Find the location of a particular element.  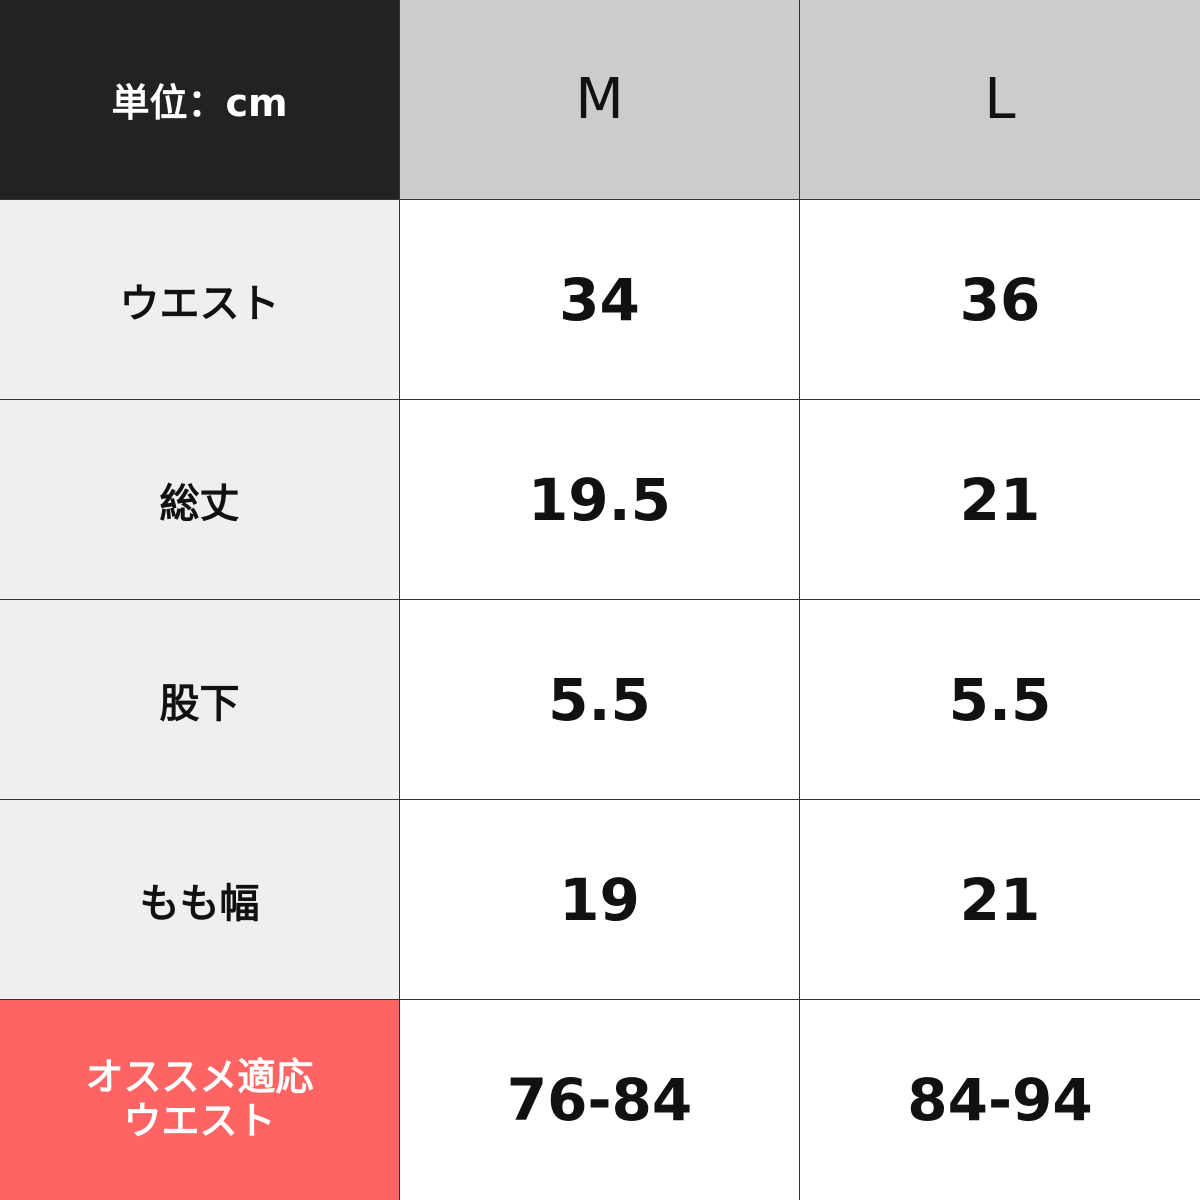

row-label-inseam: 股下 is located at coordinates (200, 700).